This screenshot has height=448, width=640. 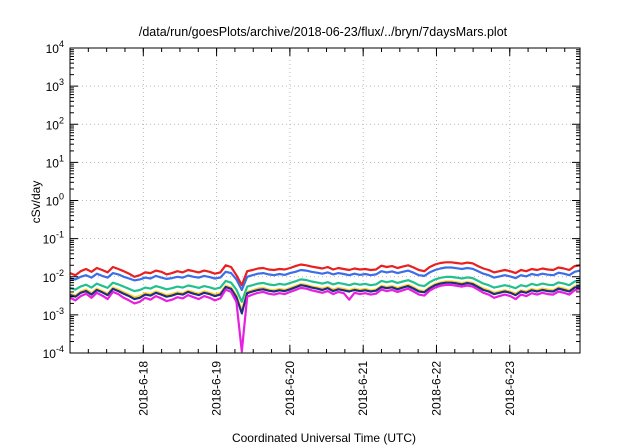 I want to click on y-tick-label: 10³, so click(x=55, y=85).